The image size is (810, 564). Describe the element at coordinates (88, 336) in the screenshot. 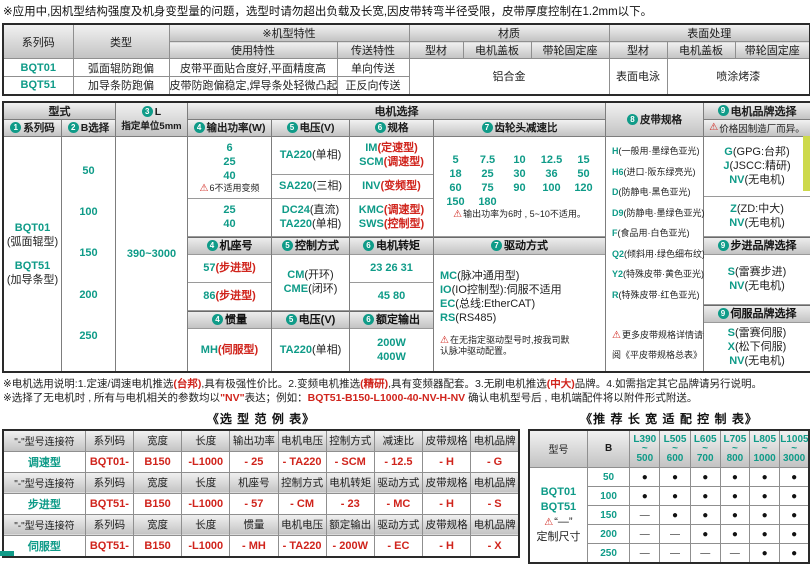

I see `text-segment: 250` at that location.